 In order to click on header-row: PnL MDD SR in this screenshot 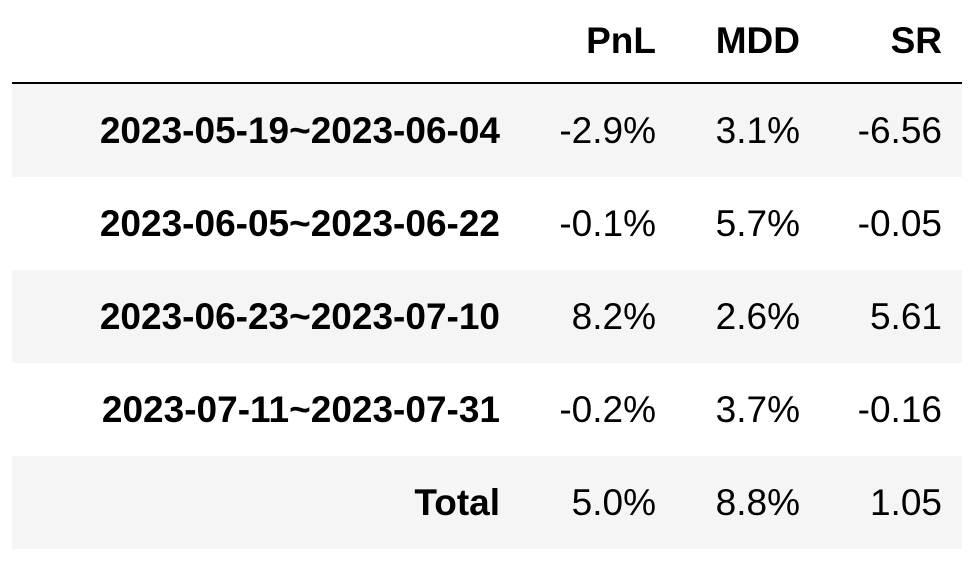, I will do `click(487, 42)`.